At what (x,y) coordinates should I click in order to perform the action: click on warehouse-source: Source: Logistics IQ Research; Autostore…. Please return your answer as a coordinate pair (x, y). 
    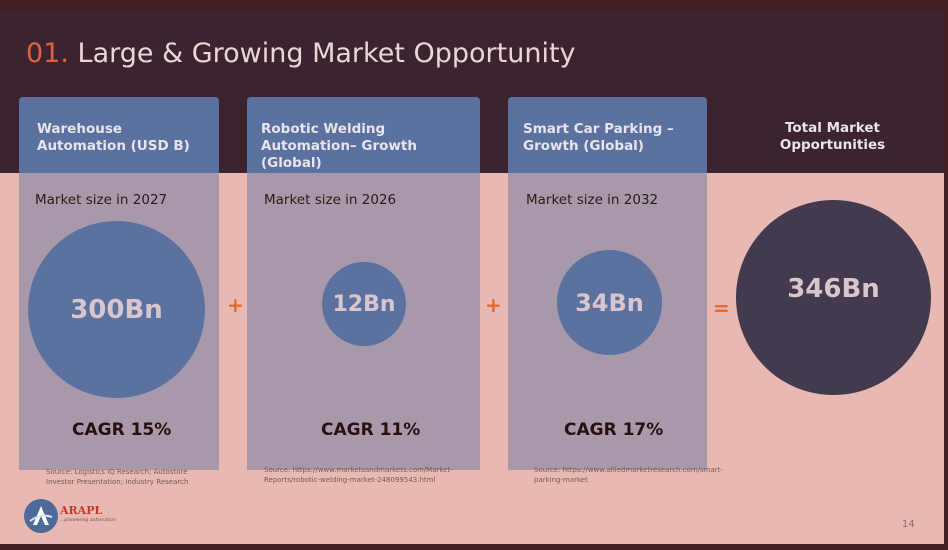
    Looking at the image, I should click on (117, 477).